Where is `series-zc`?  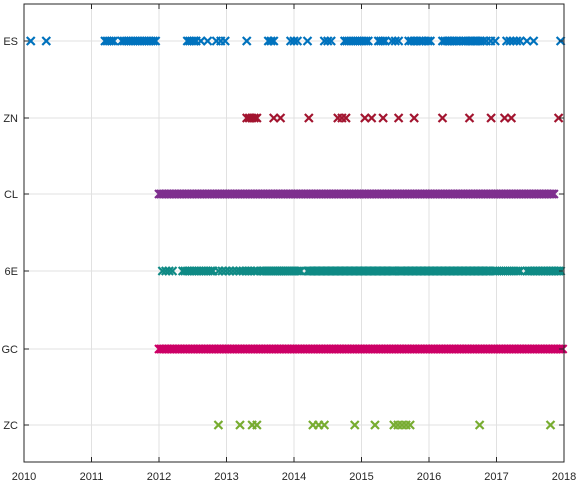
series-zc is located at coordinates (384, 425).